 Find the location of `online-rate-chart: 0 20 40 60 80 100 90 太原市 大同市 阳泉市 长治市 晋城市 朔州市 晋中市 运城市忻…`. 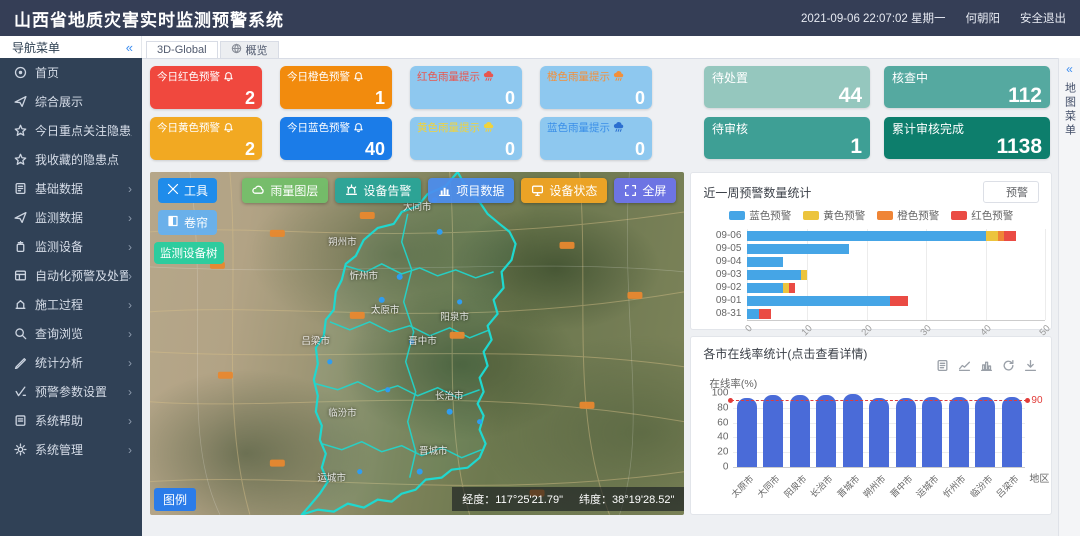

online-rate-chart: 0 20 40 60 80 100 90 太原市 大同市 阳泉市 长治市 晋城市 朔州市 晋中市 运城市忻… is located at coordinates (881, 444).